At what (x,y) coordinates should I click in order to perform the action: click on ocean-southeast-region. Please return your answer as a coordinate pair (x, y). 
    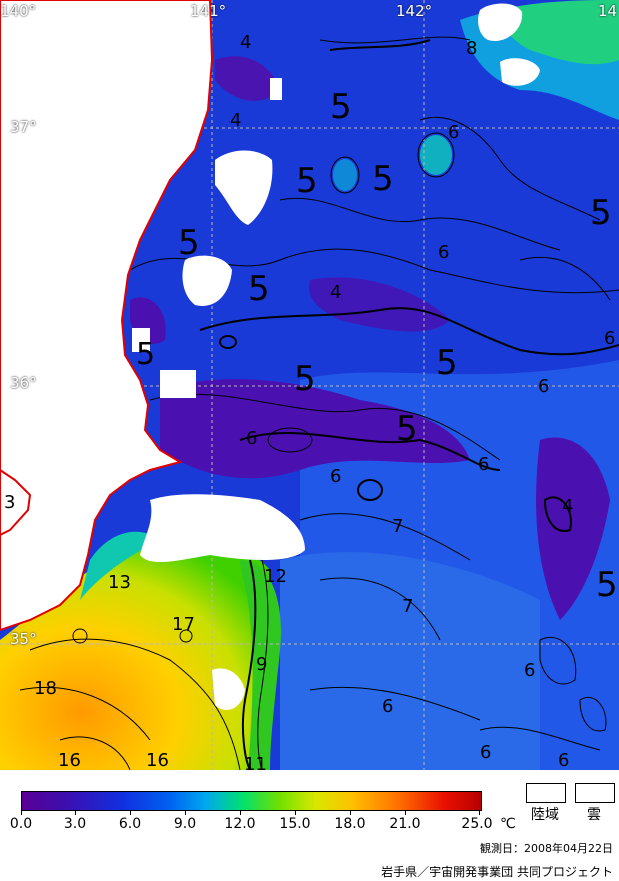
    Looking at the image, I should click on (410, 661).